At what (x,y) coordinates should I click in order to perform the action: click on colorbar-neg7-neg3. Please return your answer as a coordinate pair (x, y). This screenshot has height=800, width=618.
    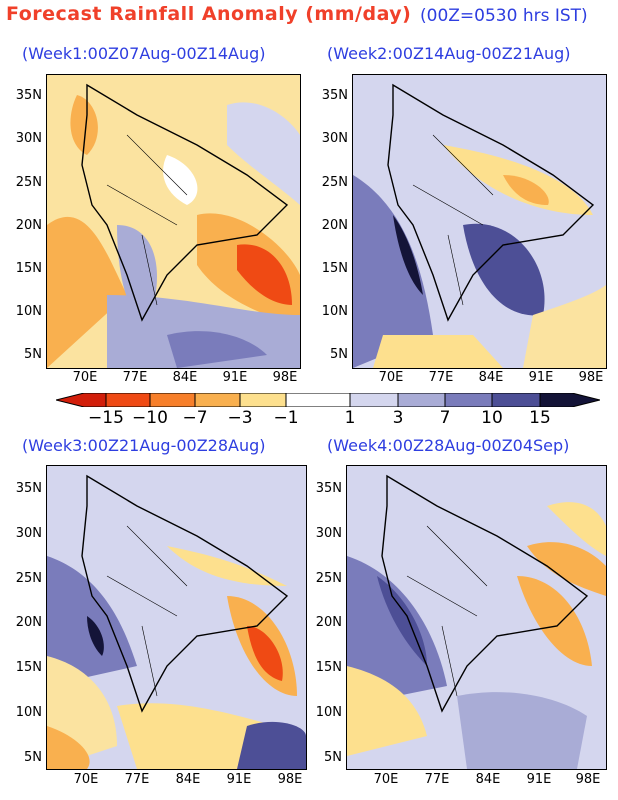
    Looking at the image, I should click on (217, 400).